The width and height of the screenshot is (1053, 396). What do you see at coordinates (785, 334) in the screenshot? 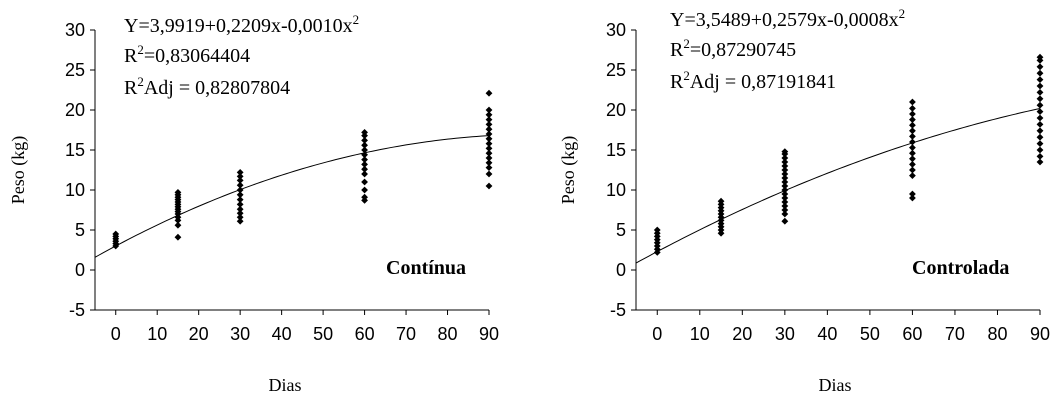
I see `x-tick-label: 30` at bounding box center [785, 334].